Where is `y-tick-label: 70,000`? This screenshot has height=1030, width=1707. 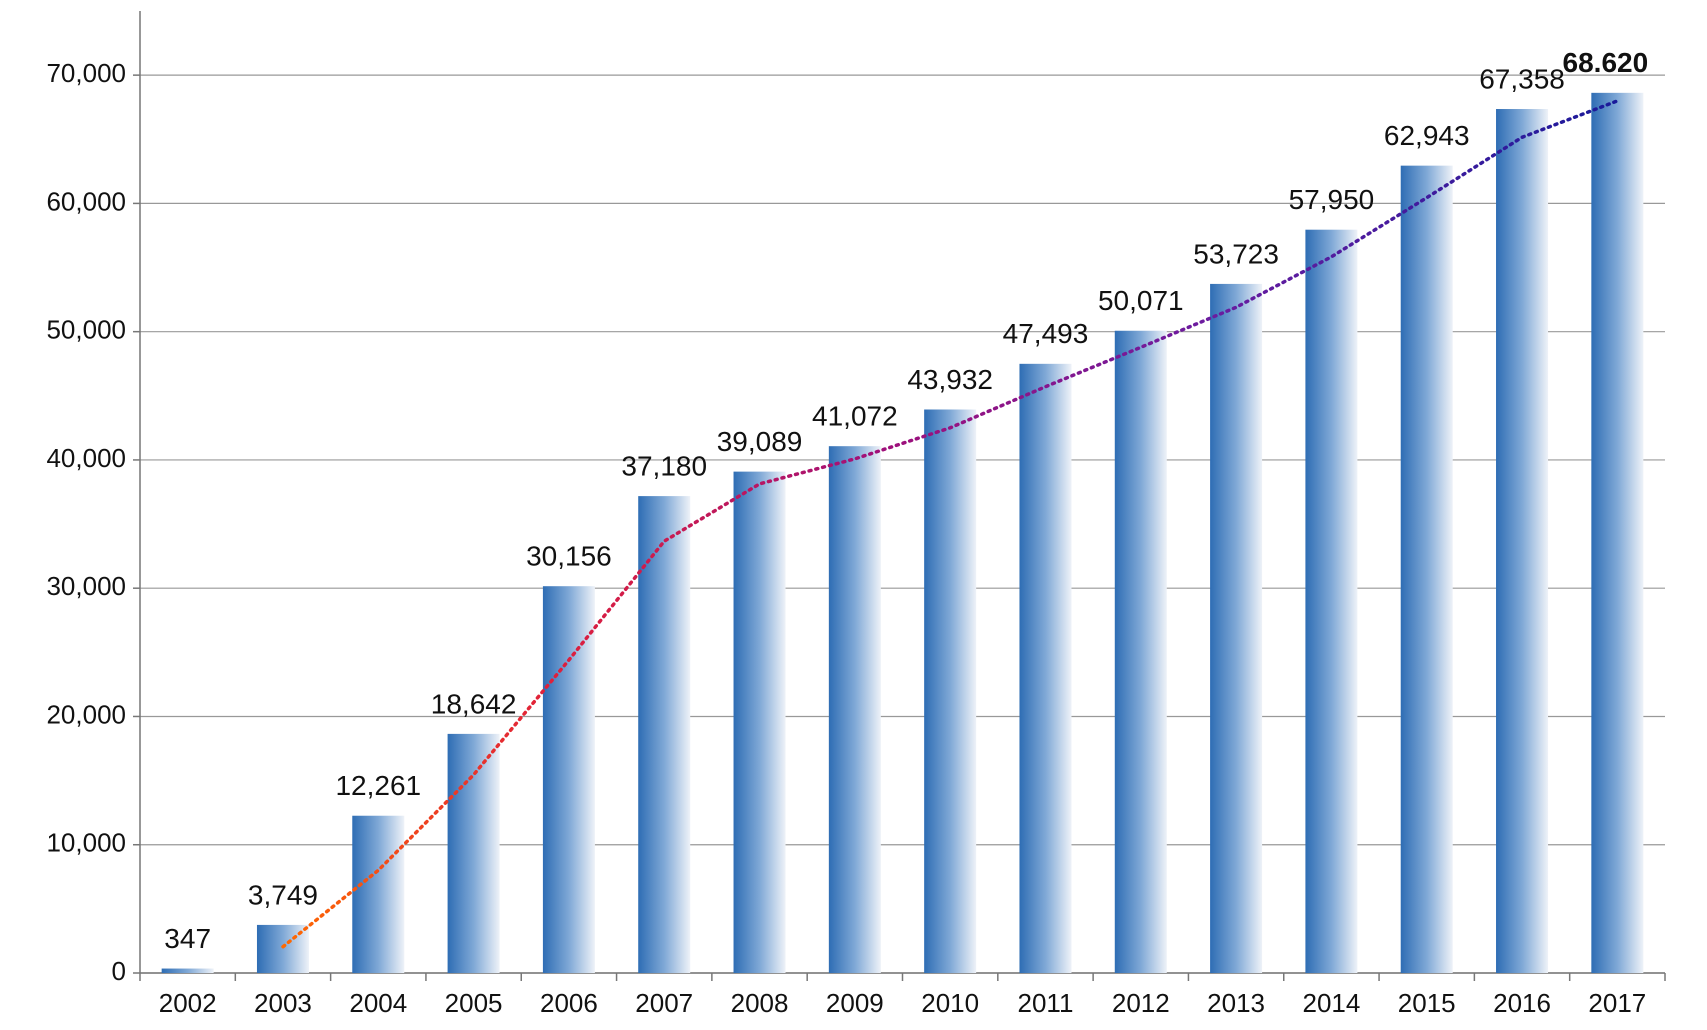
y-tick-label: 70,000 is located at coordinates (86, 73).